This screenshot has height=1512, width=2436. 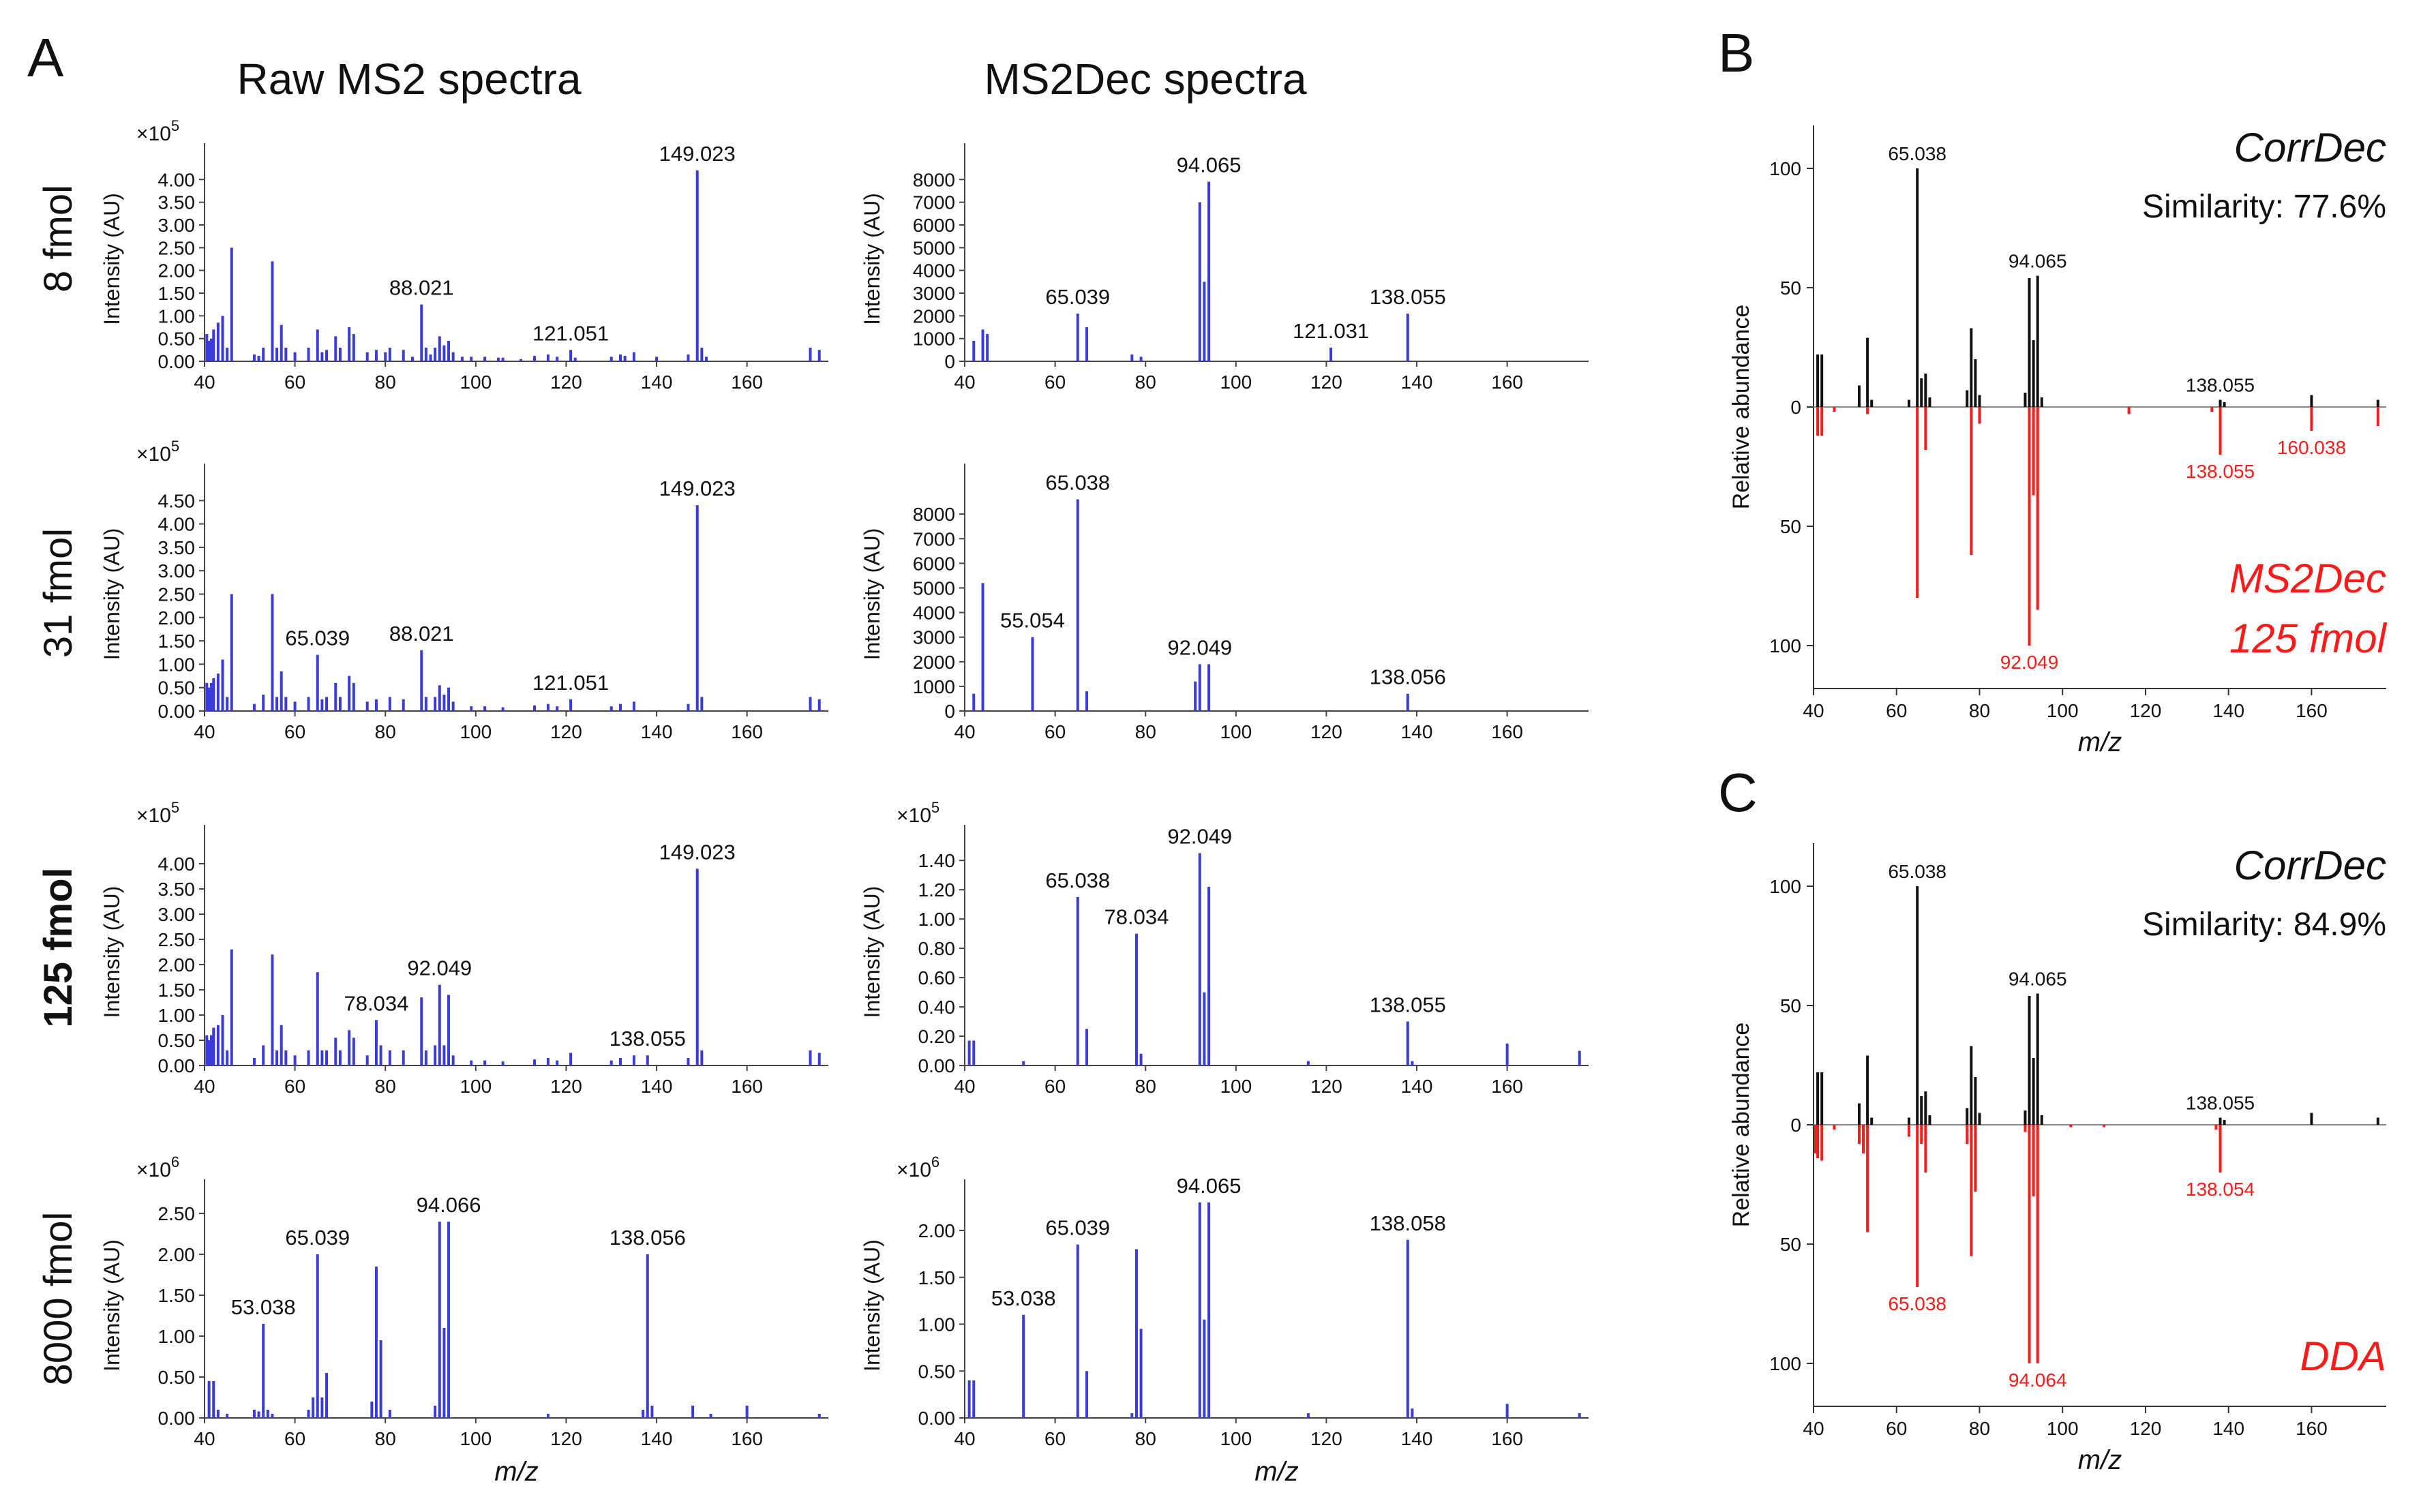 I want to click on y-tick-label: 0.20, so click(x=937, y=1037).